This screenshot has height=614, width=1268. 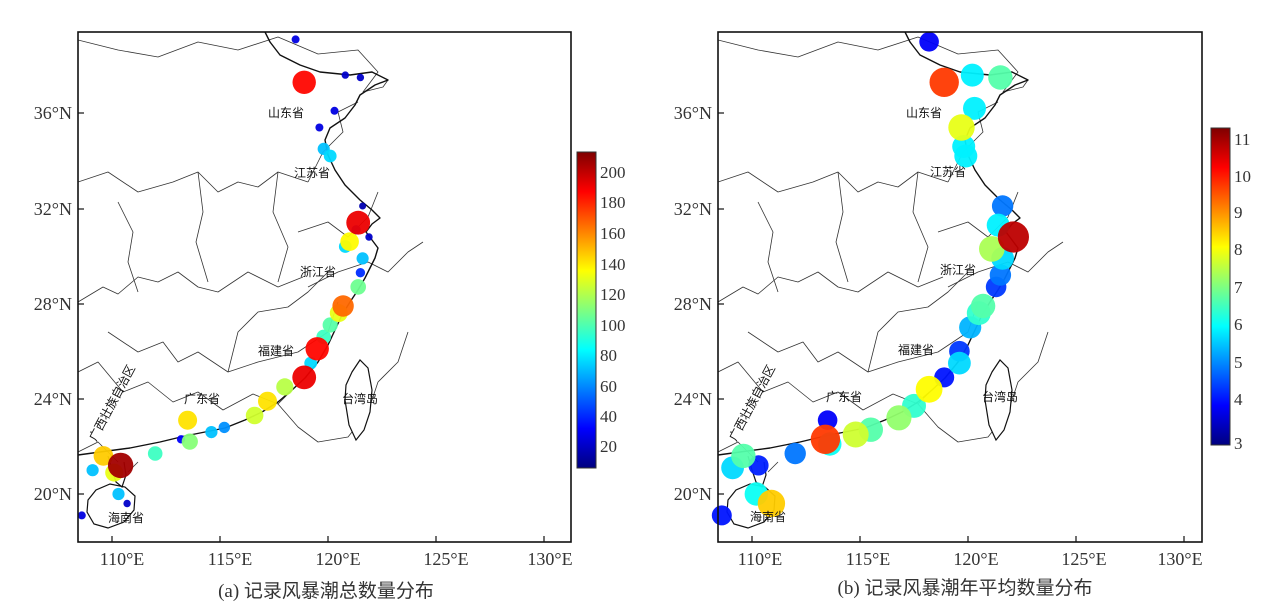 I want to click on taiwan-a, so click(x=358, y=400).